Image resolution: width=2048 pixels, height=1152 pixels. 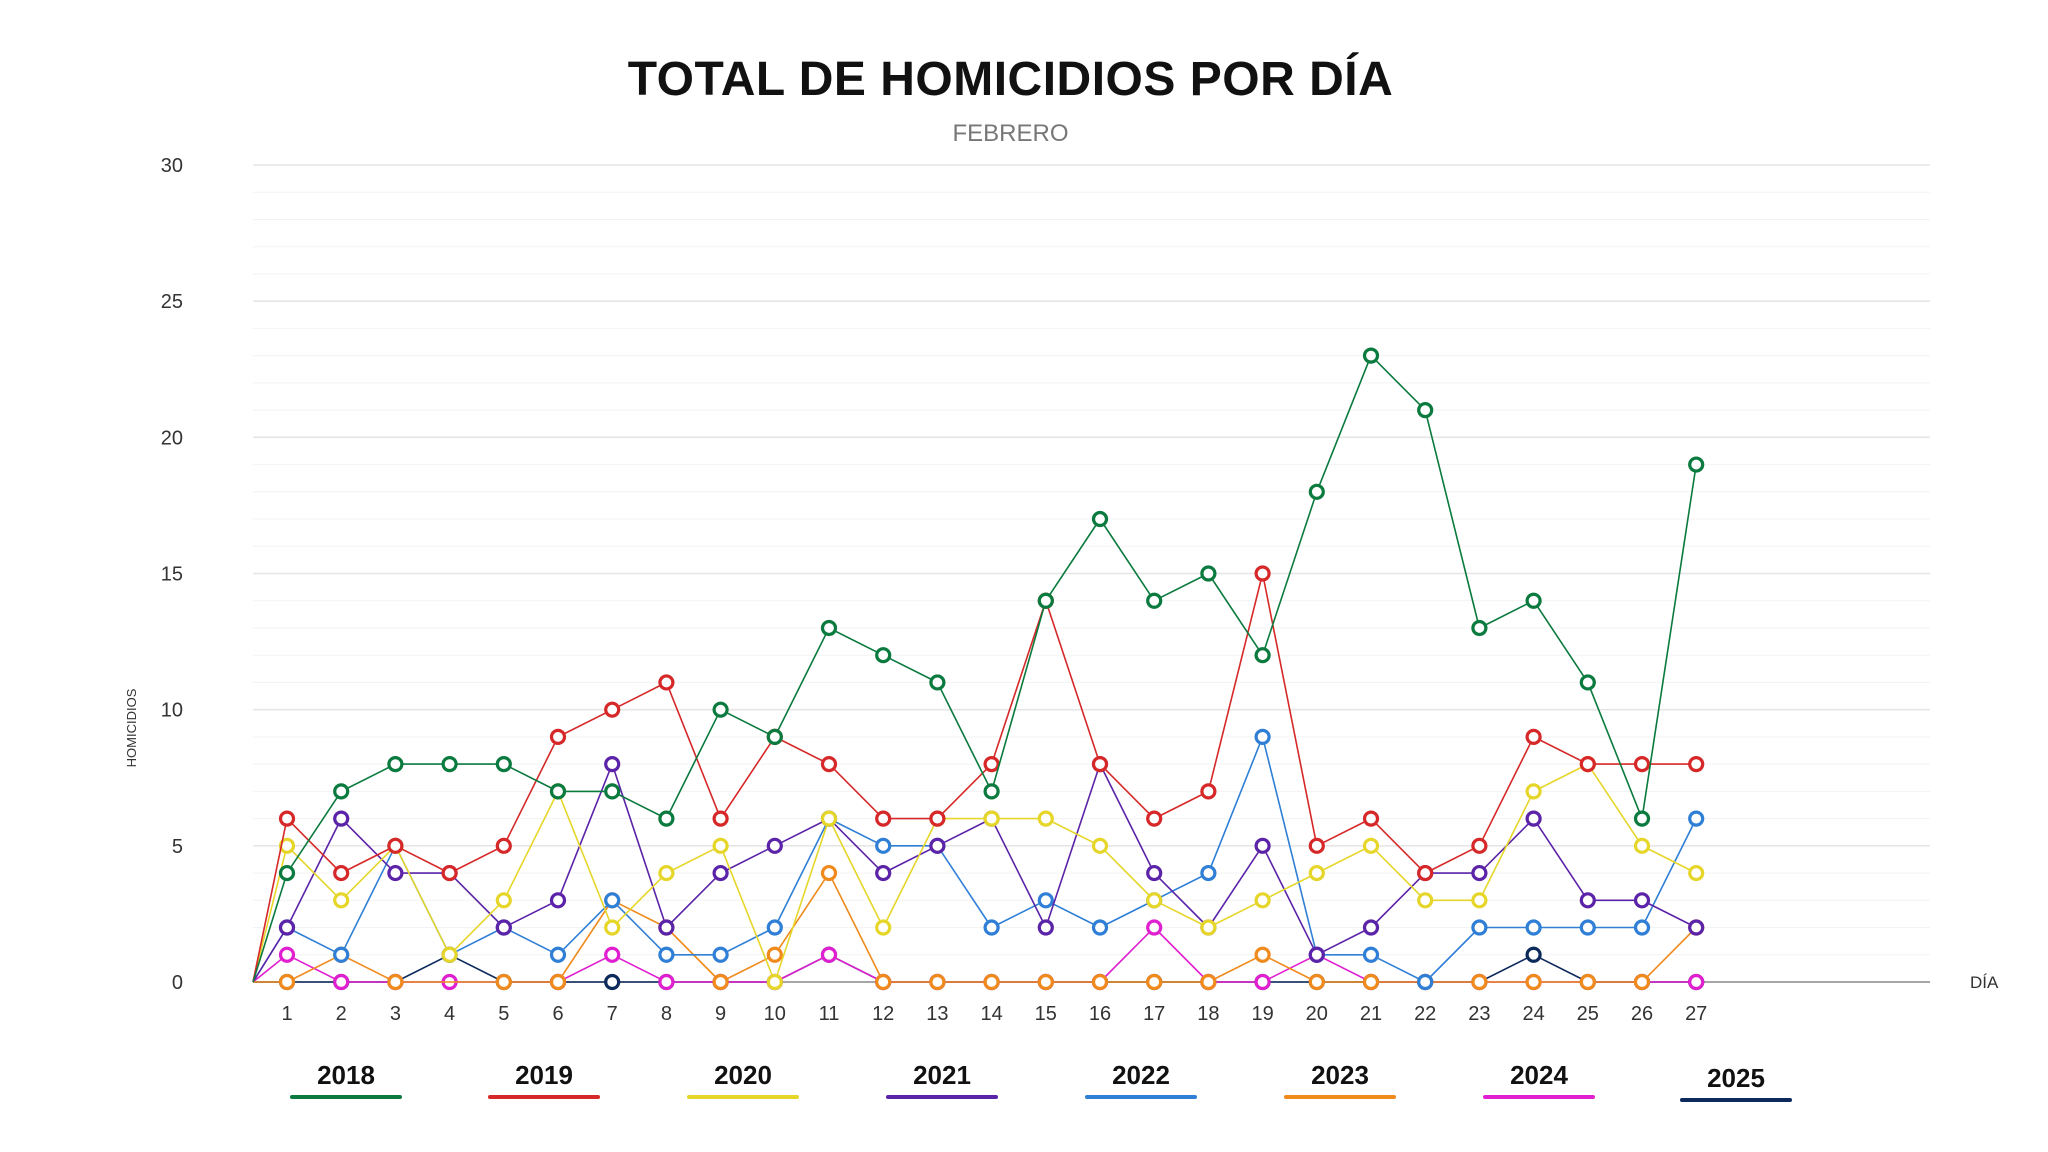 What do you see at coordinates (743, 1075) in the screenshot?
I see `legend-label: 2020` at bounding box center [743, 1075].